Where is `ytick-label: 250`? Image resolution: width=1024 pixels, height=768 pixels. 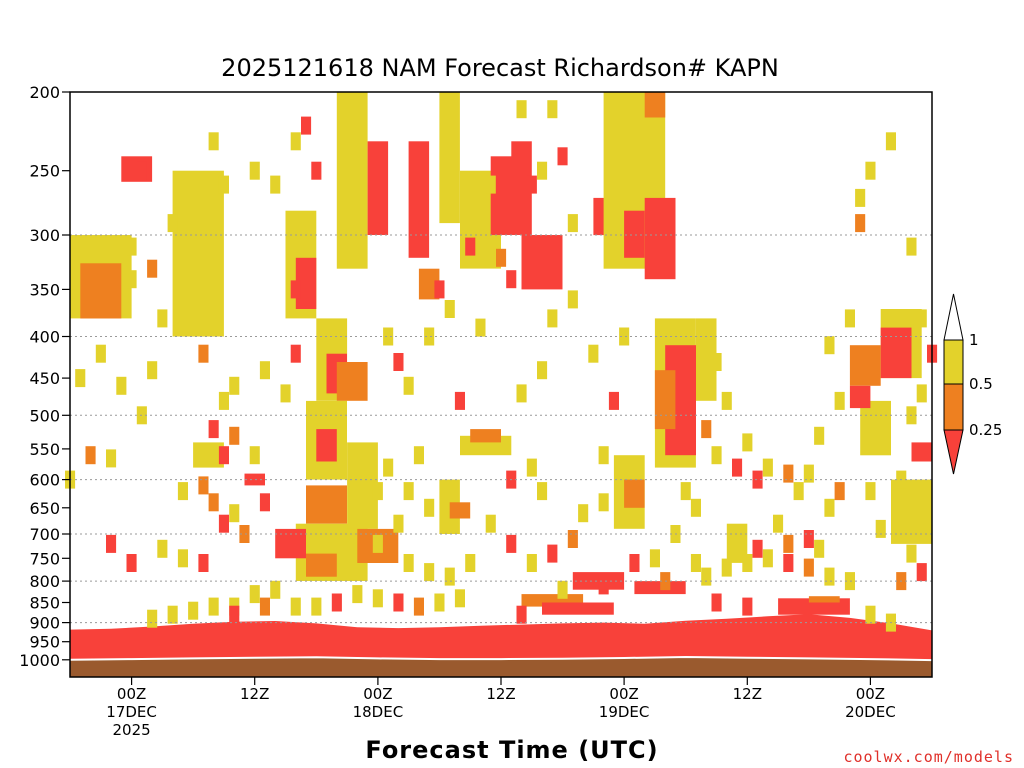 ytick-label: 250 is located at coordinates (44, 171).